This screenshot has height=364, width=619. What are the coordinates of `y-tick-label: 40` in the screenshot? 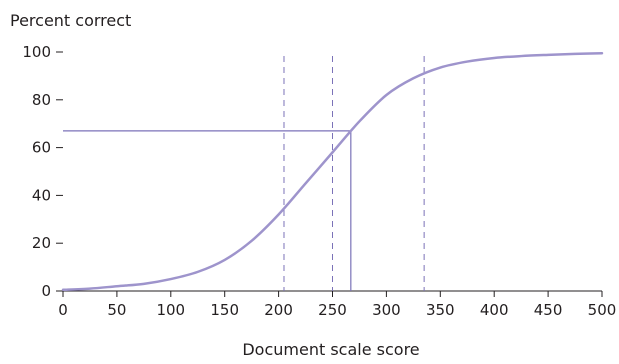 It's located at (41, 195).